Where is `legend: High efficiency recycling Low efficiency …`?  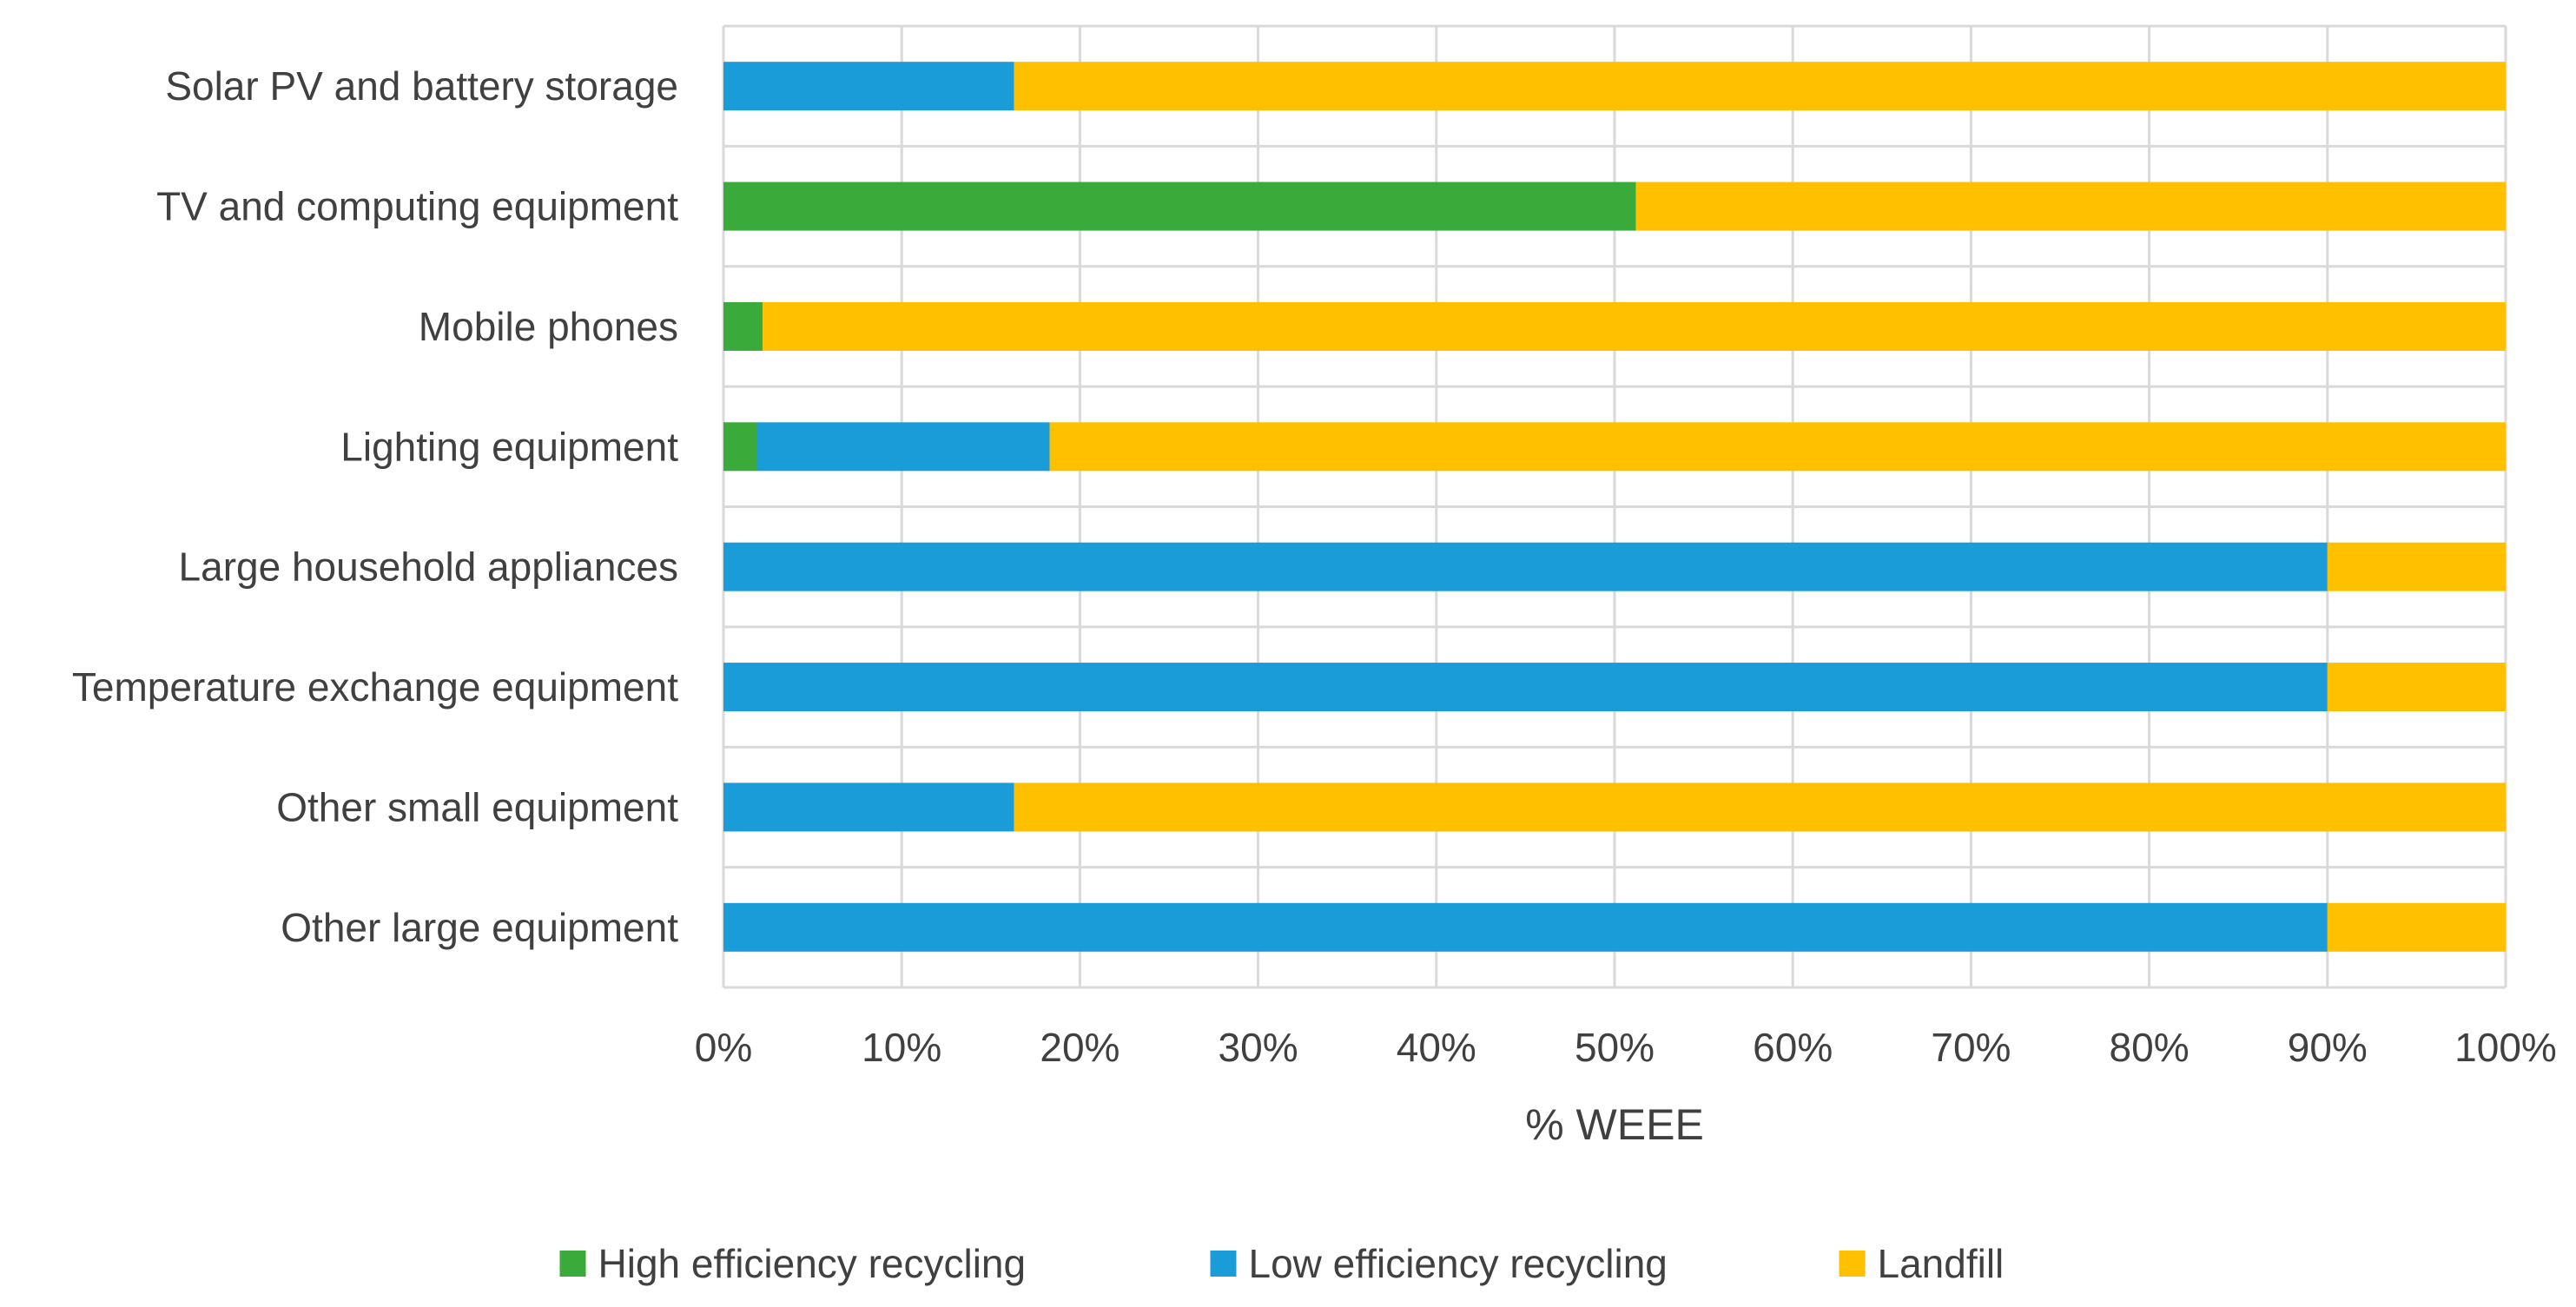
legend: High efficiency recycling Low efficiency … is located at coordinates (1282, 1263).